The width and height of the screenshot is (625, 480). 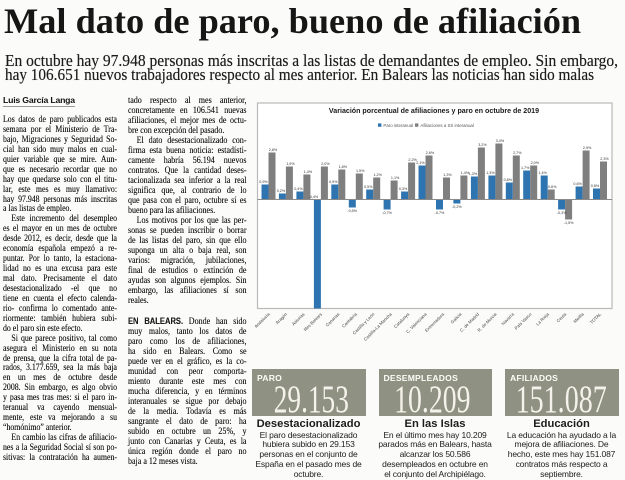 I want to click on svg-text: Extremadura, so click(x=435, y=322).